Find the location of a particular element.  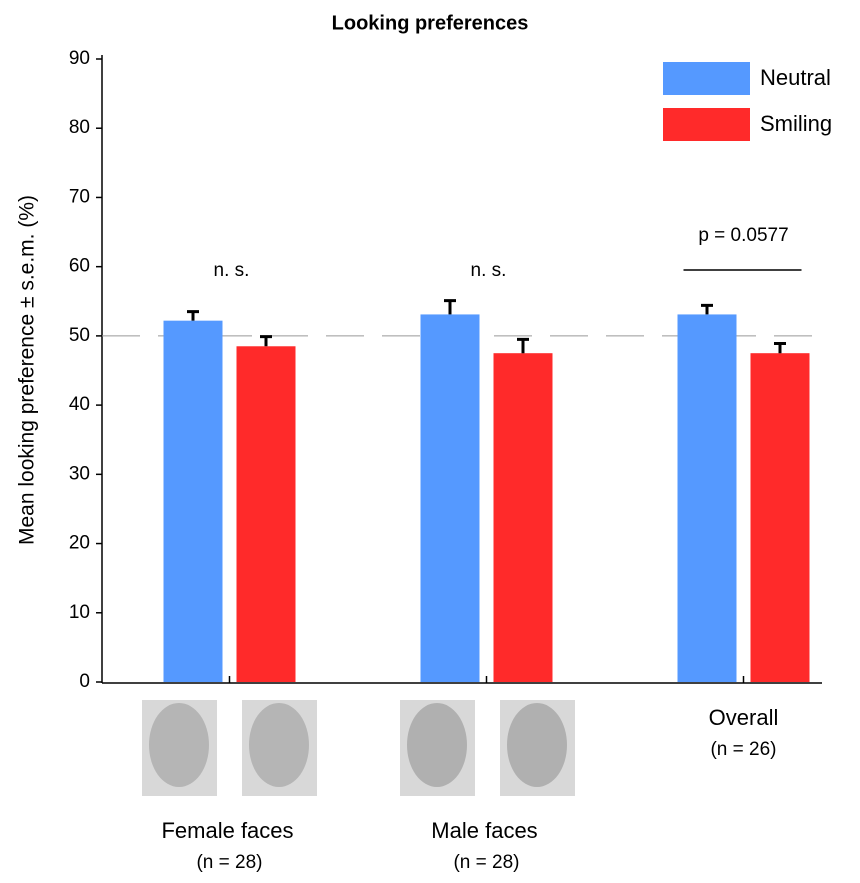

y-tick-label: 60 is located at coordinates (79, 266).